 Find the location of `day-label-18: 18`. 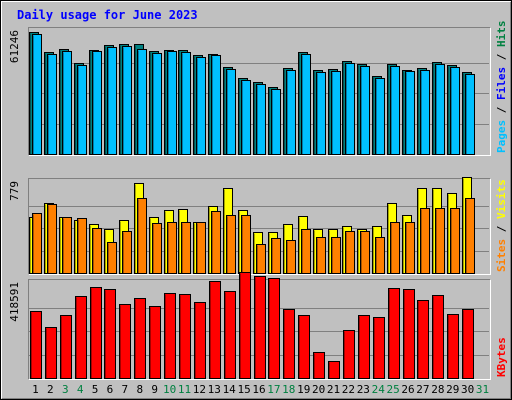

day-label-18: 18 is located at coordinates (288, 389).